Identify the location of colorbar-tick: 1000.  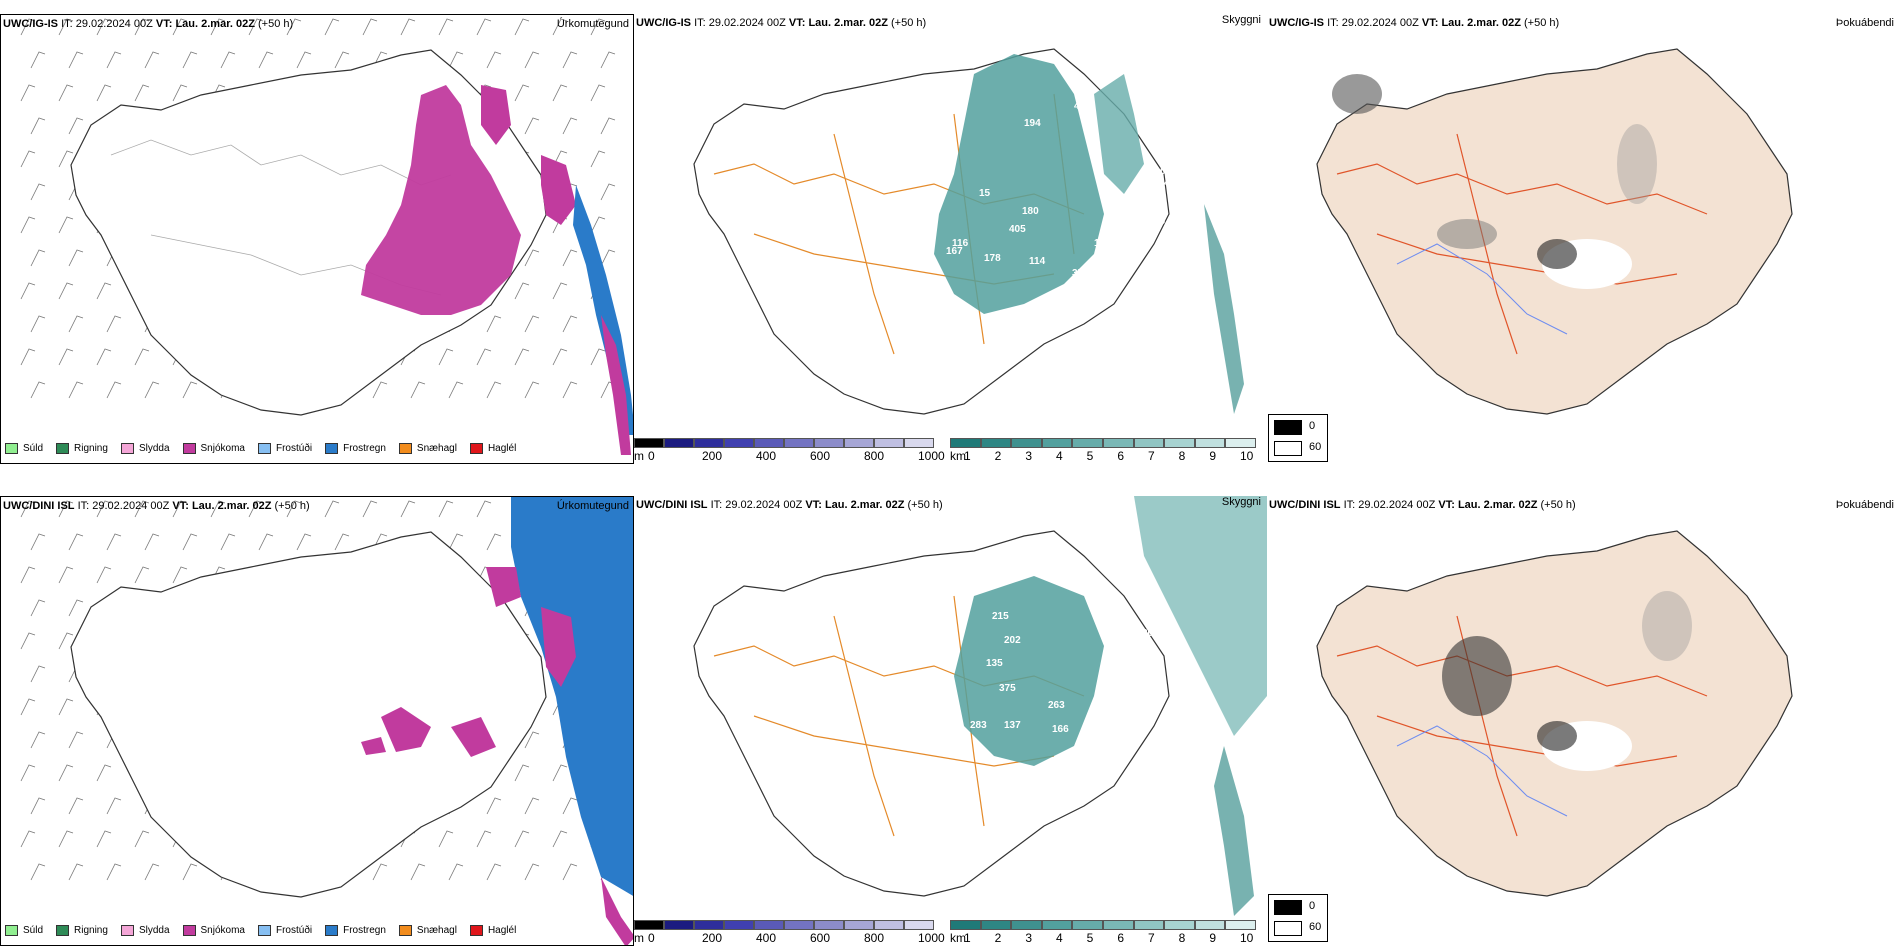
(931, 456).